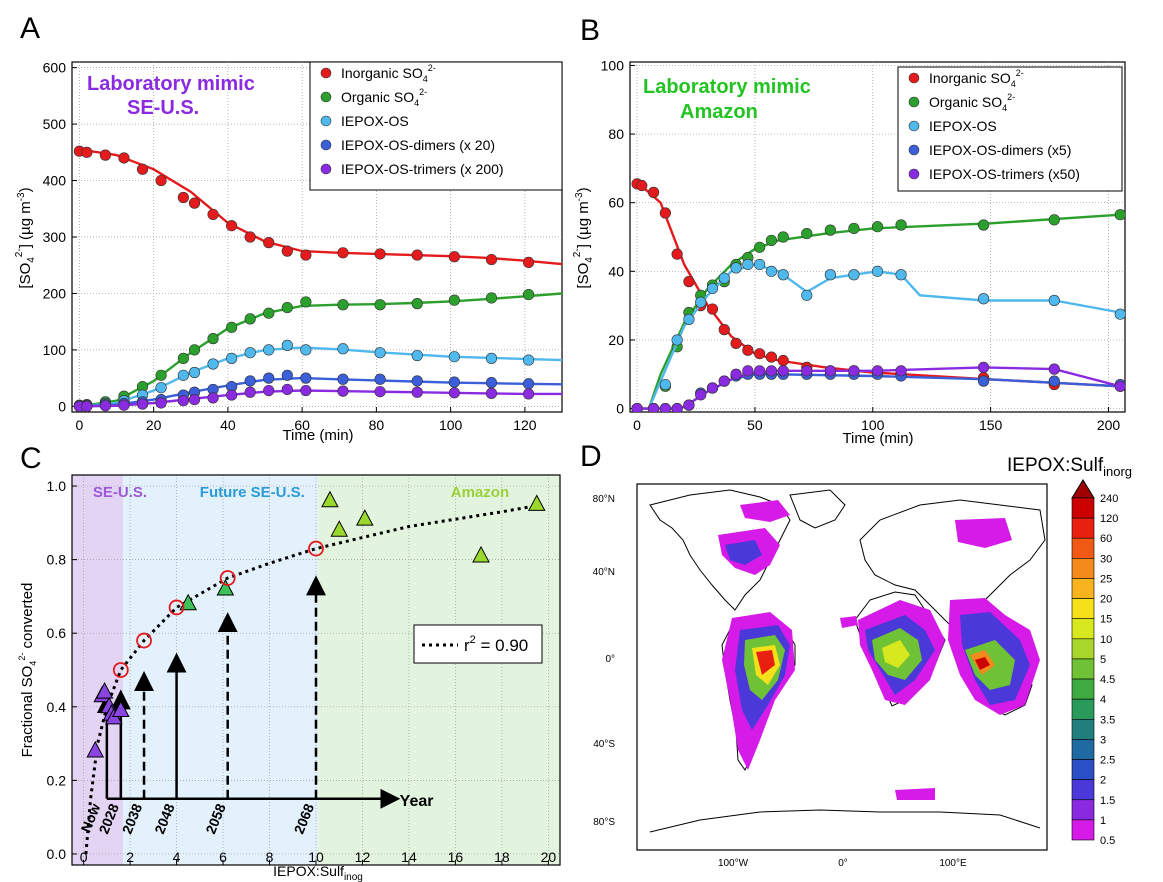 The image size is (1163, 882). I want to click on panel-a-ylabel-end: ), so click(25, 189).